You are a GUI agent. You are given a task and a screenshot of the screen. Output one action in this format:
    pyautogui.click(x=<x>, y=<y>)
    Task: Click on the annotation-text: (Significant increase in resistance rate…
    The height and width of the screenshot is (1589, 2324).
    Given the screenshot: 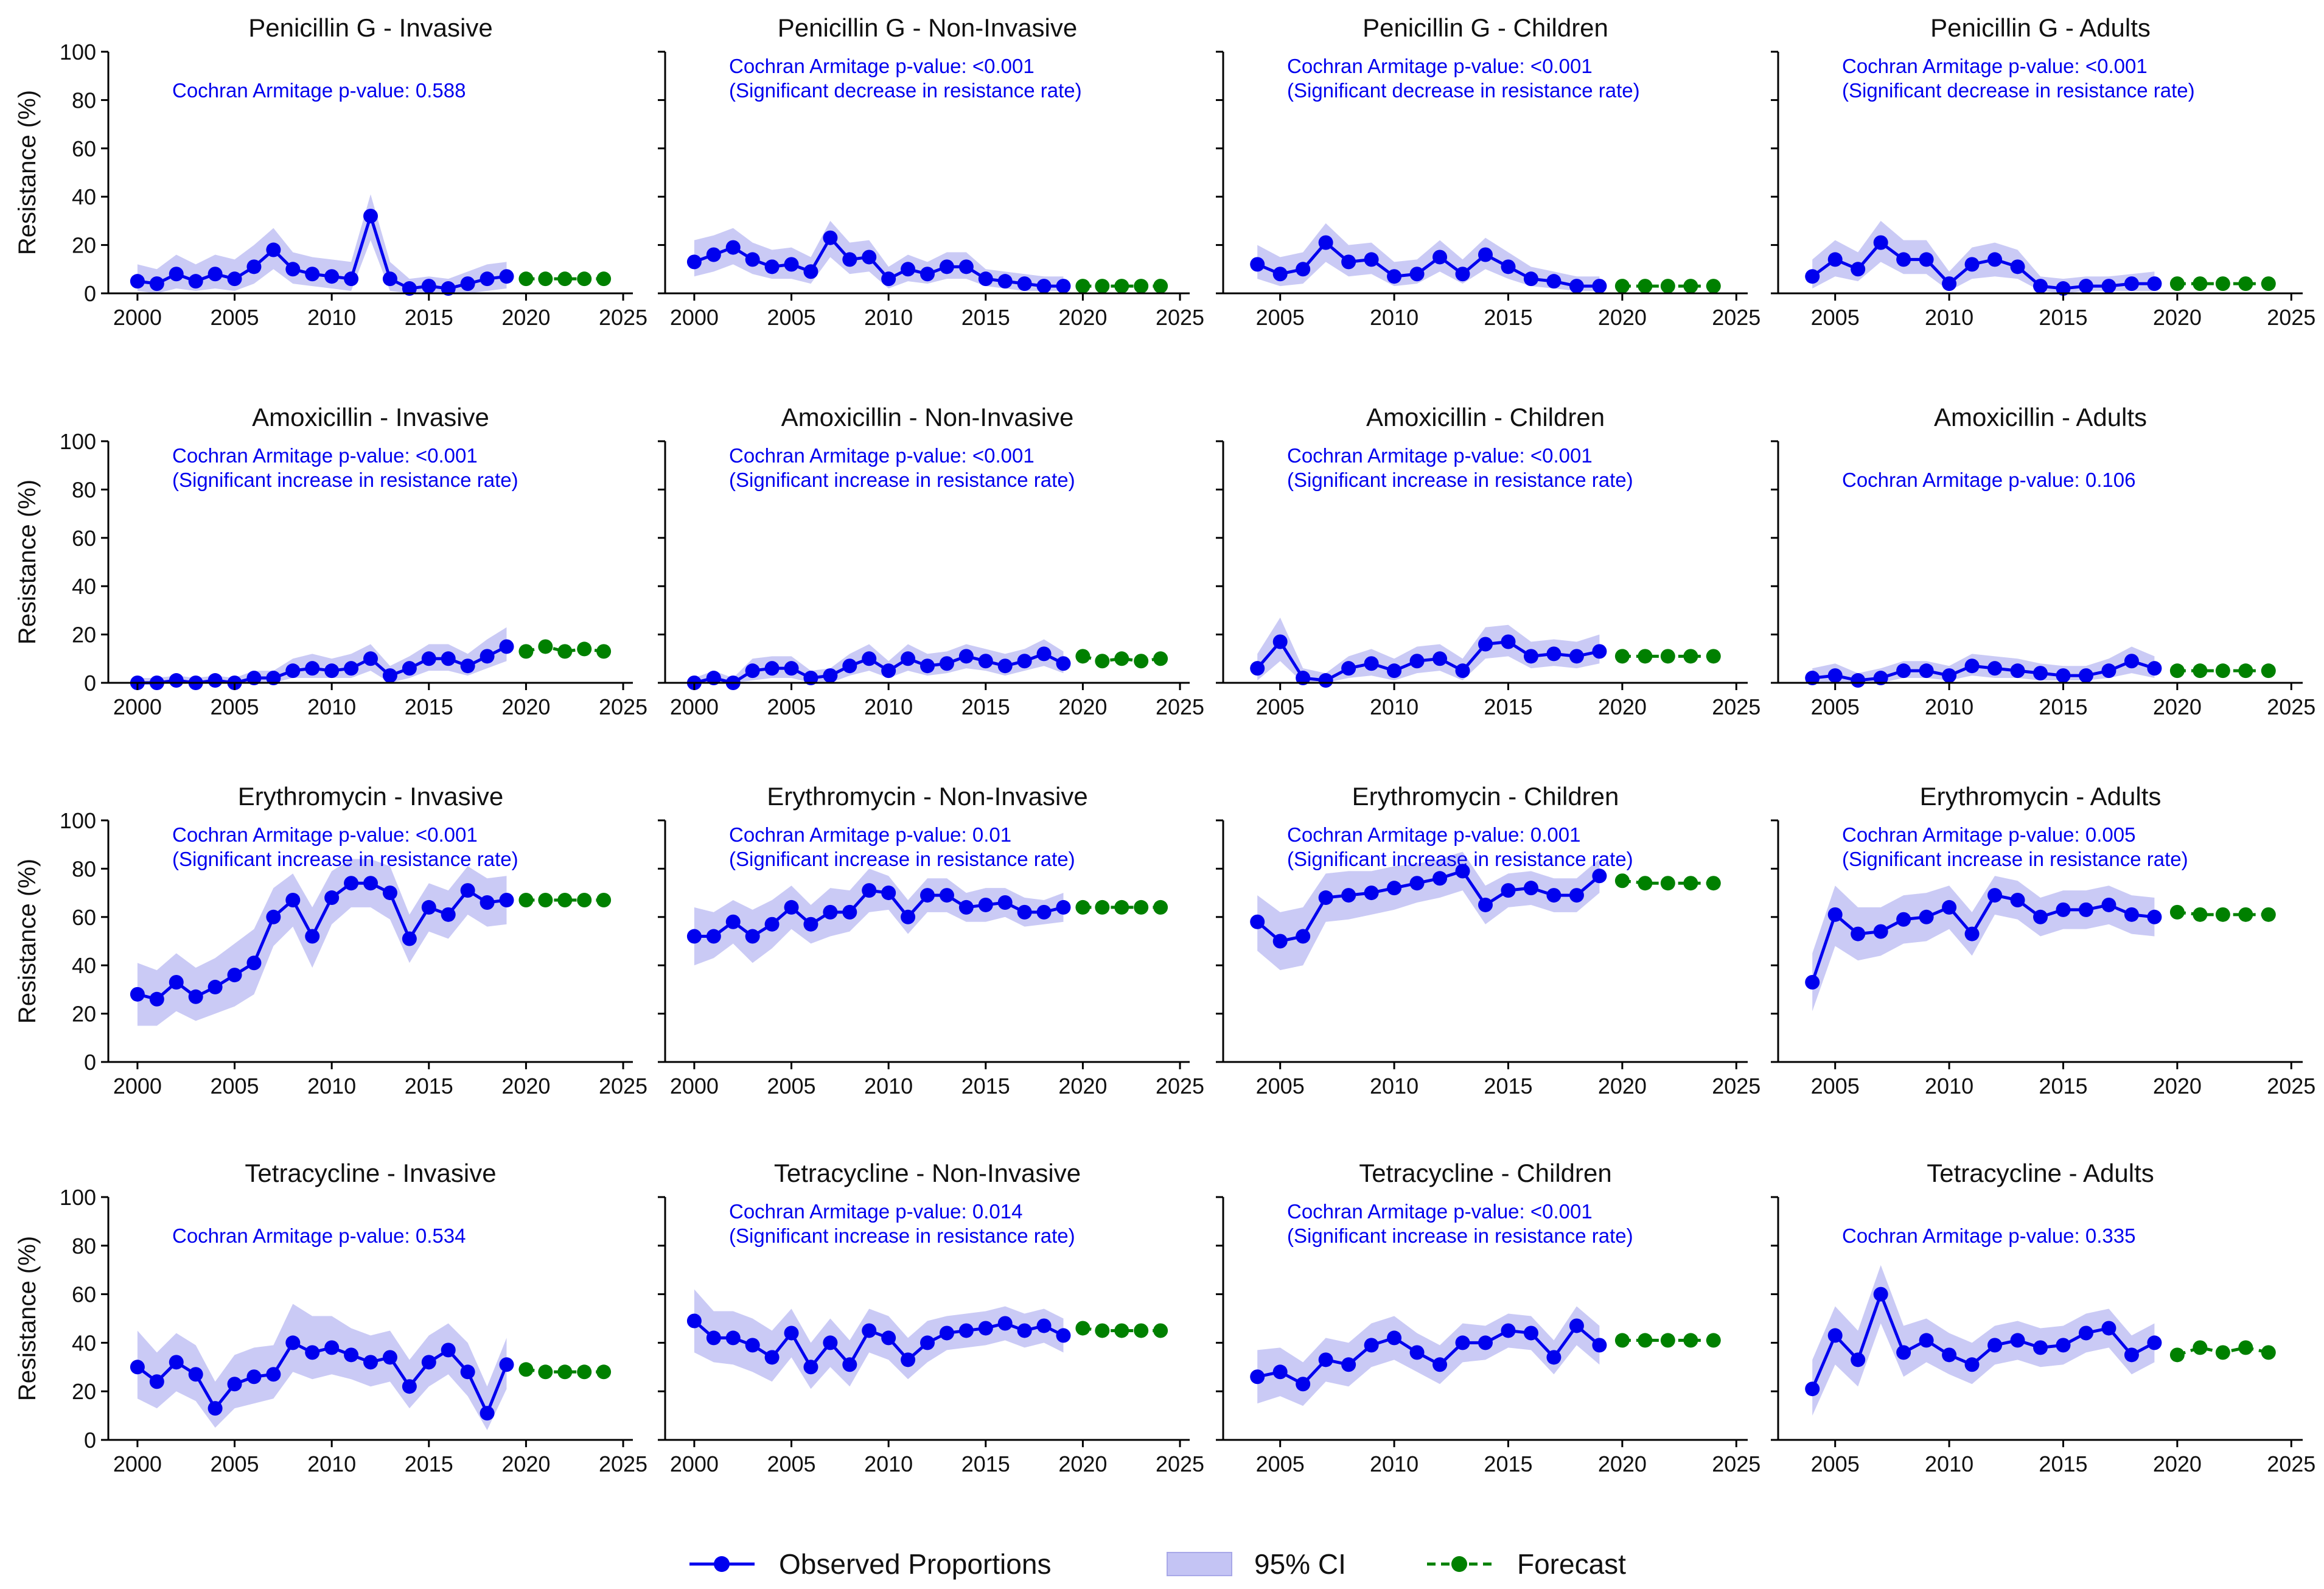 What is the action you would take?
    pyautogui.click(x=1460, y=859)
    